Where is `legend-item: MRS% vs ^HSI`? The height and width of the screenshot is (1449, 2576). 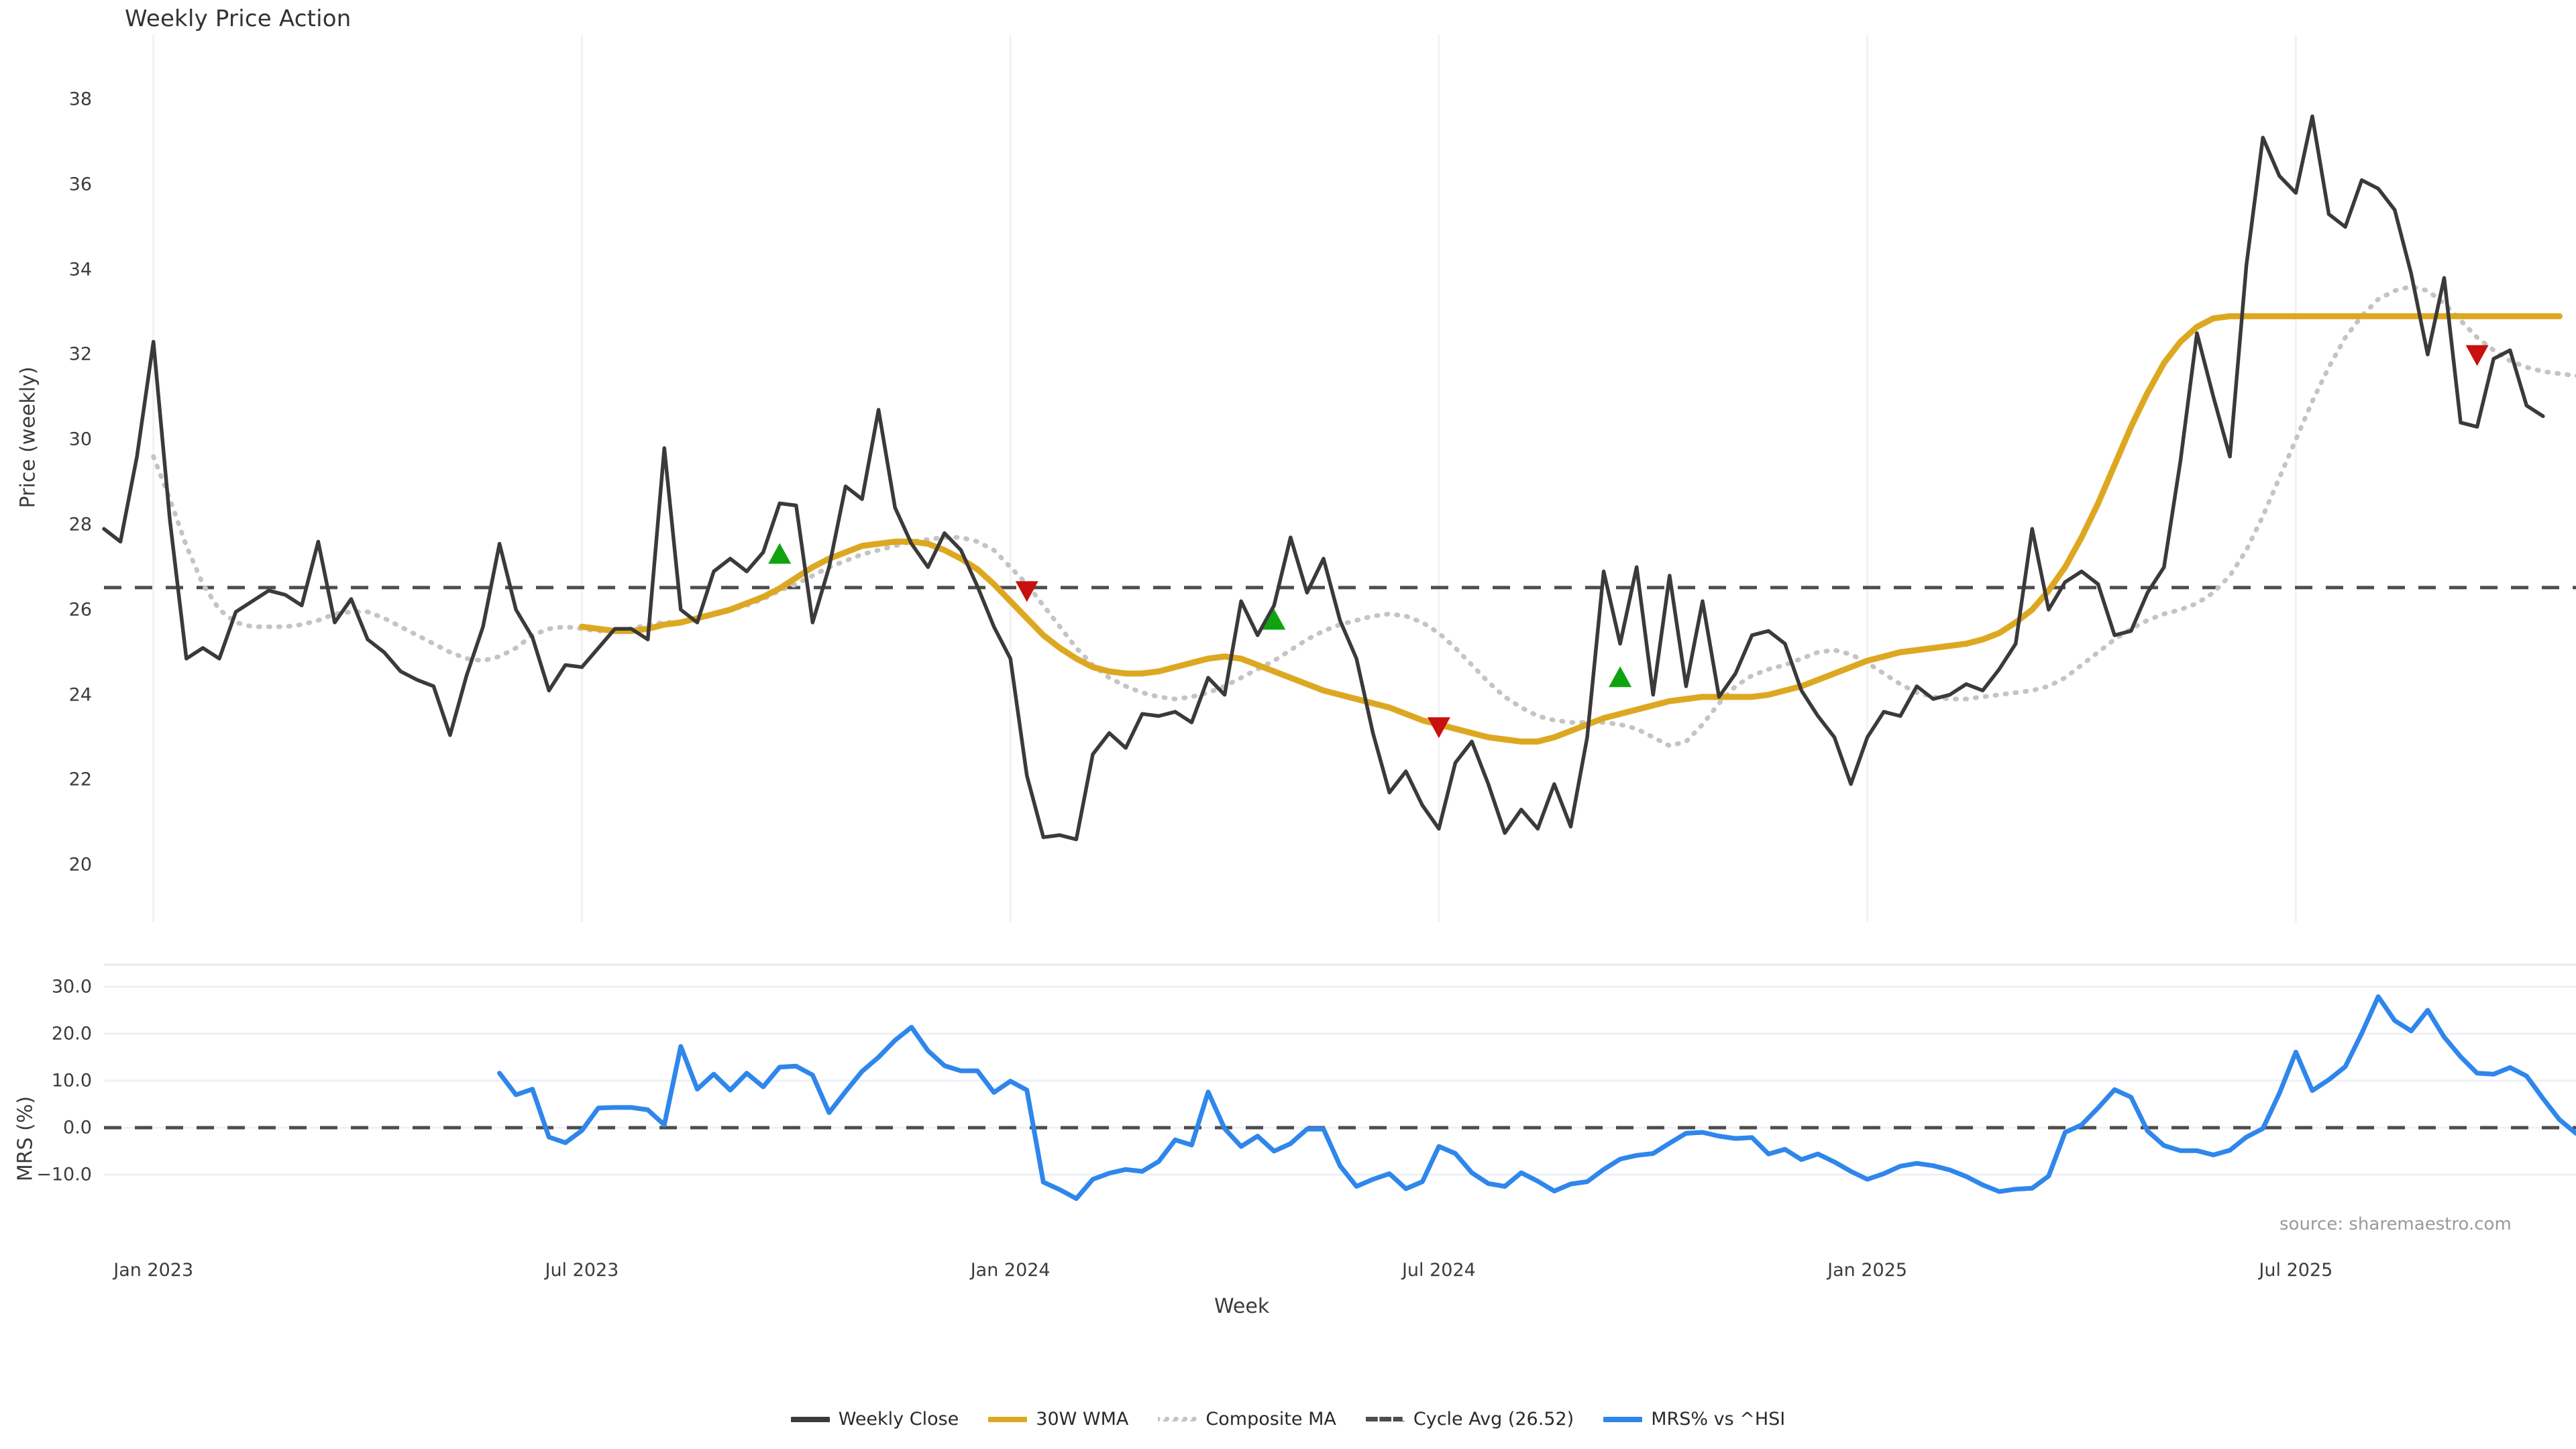 legend-item: MRS% vs ^HSI is located at coordinates (1694, 1419).